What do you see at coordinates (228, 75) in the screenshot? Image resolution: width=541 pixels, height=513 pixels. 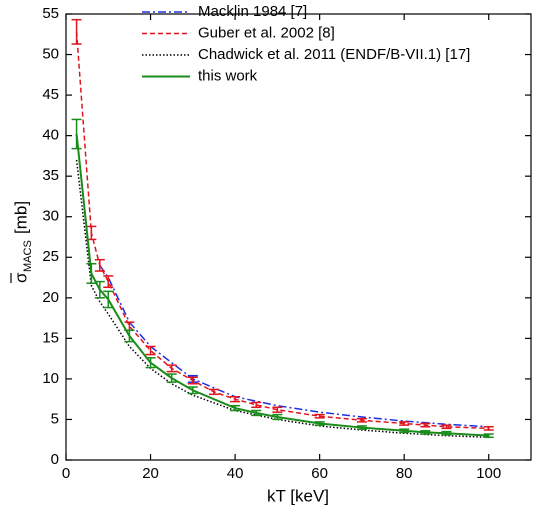 I see `legend-label: this work` at bounding box center [228, 75].